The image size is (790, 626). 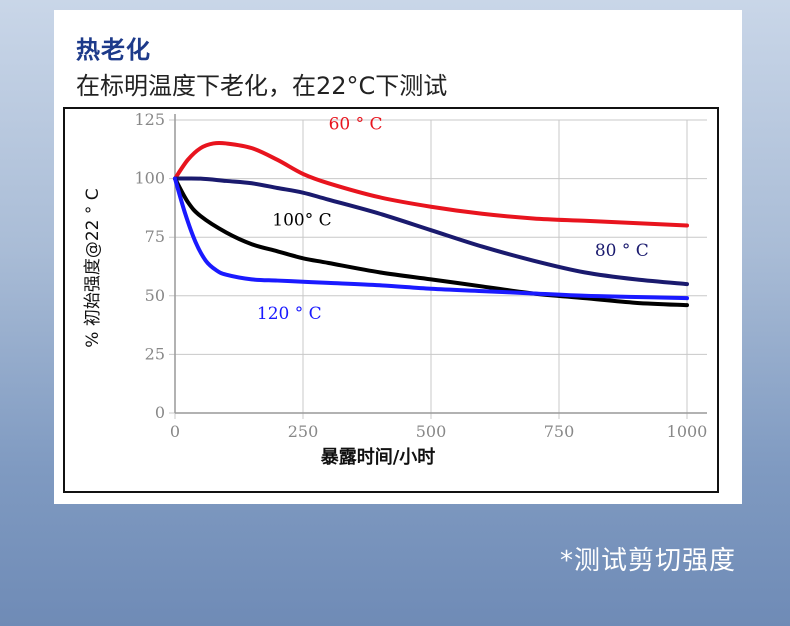 What do you see at coordinates (149, 178) in the screenshot?
I see `y-tick-label: 100` at bounding box center [149, 178].